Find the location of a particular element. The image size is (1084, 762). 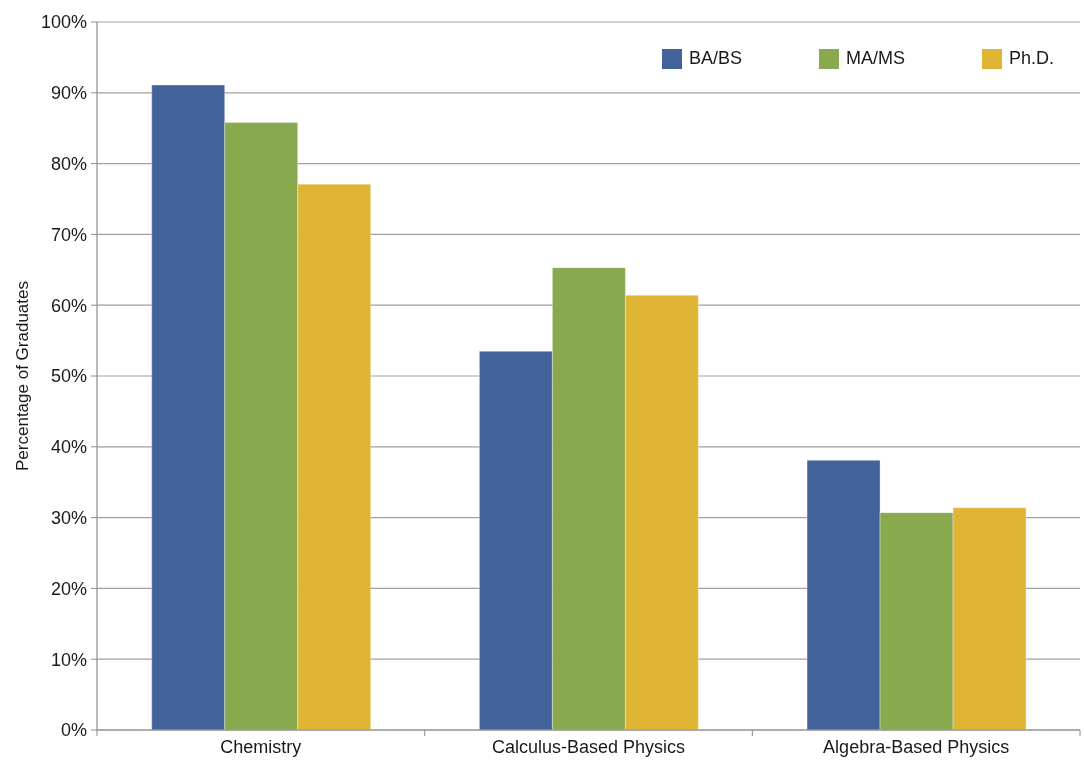

y-tick-label: 10% is located at coordinates (68, 659).